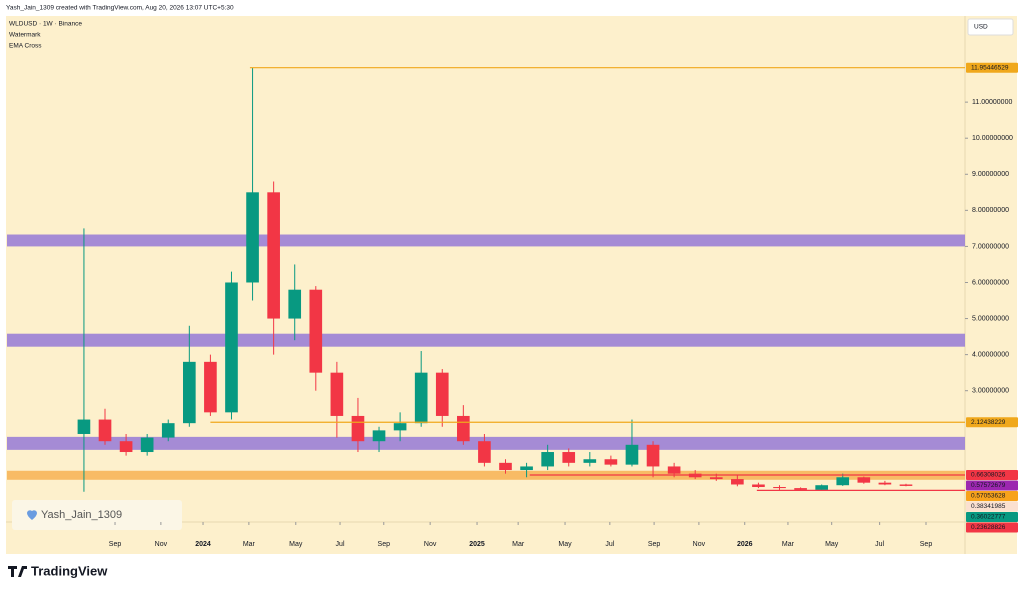  Describe the element at coordinates (990, 354) in the screenshot. I see `y-tick-label: 4.00000000` at that location.